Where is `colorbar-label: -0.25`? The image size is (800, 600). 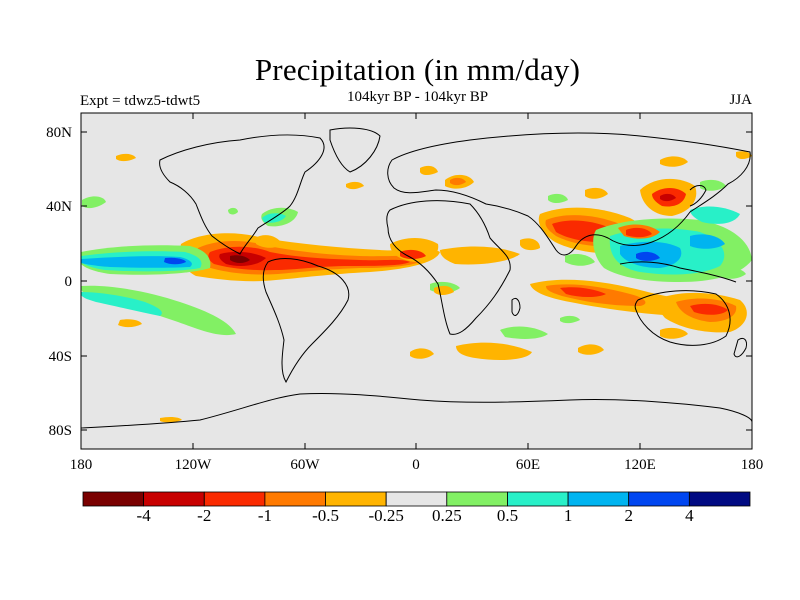
colorbar-label: -0.25 is located at coordinates (386, 515).